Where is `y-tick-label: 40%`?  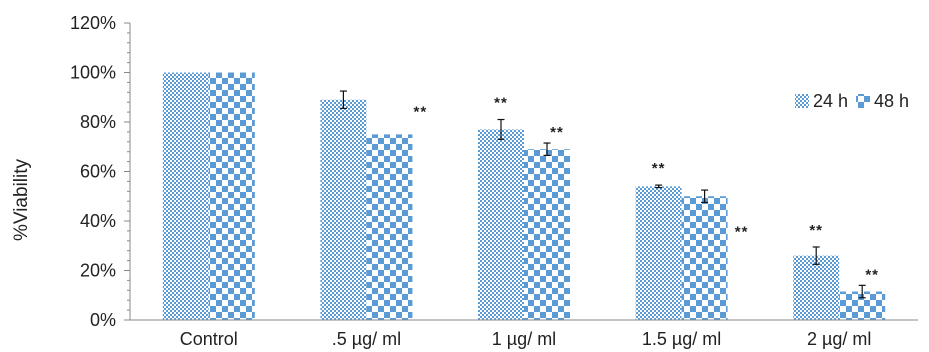 y-tick-label: 40% is located at coordinates (98, 221).